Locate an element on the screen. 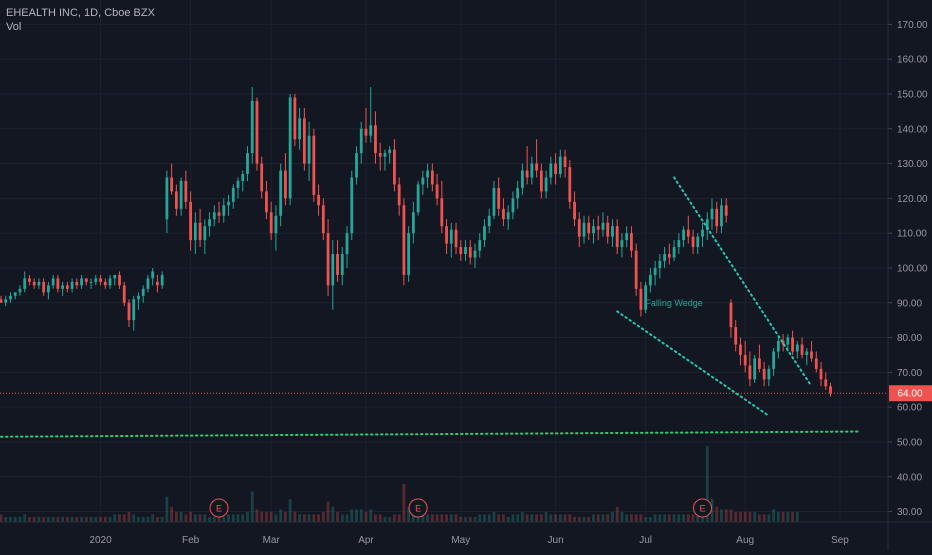 The image size is (932, 555). price-tick-label: 70.00 is located at coordinates (909, 373).